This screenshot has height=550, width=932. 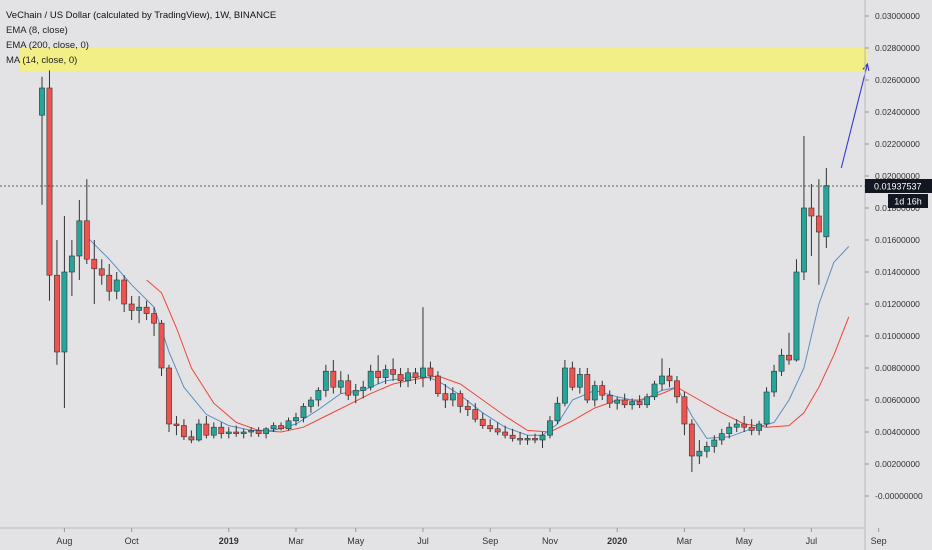 I want to click on legend-ema-8: EMA (8, close), so click(x=37, y=30).